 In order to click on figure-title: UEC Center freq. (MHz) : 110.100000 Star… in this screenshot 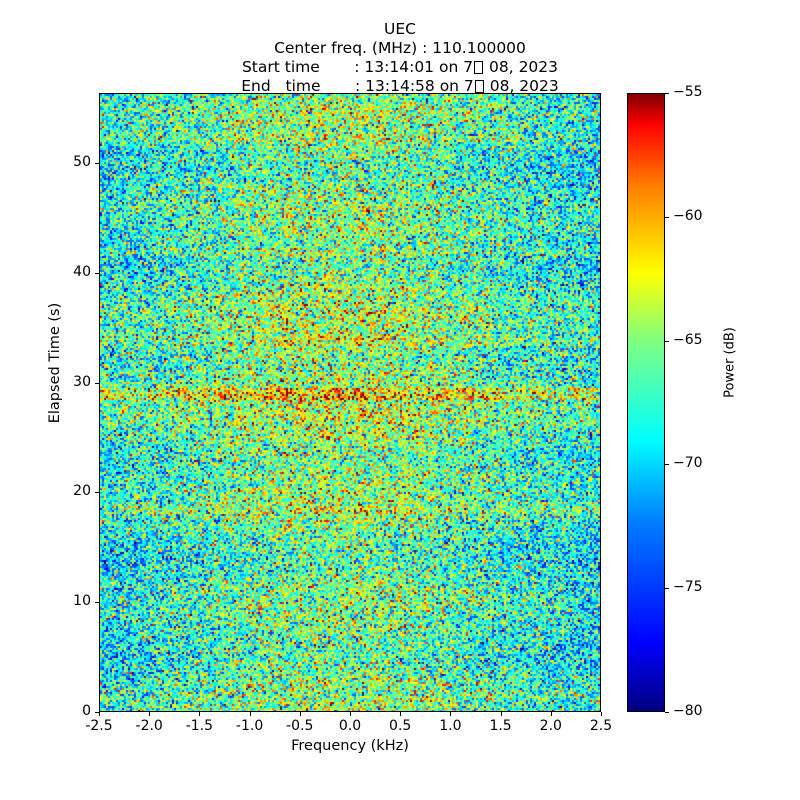, I will do `click(400, 58)`.